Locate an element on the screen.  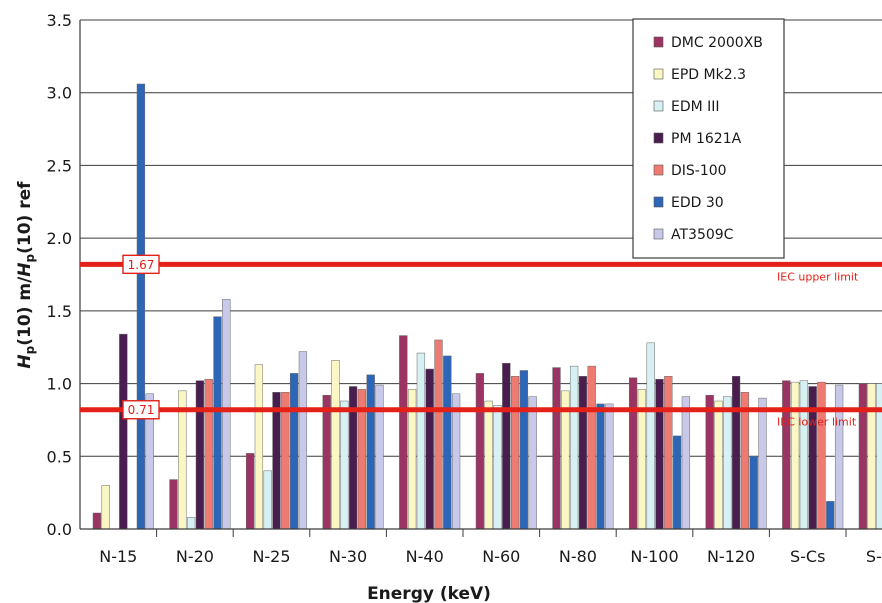
x-tick-label: N-25 is located at coordinates (271, 556).